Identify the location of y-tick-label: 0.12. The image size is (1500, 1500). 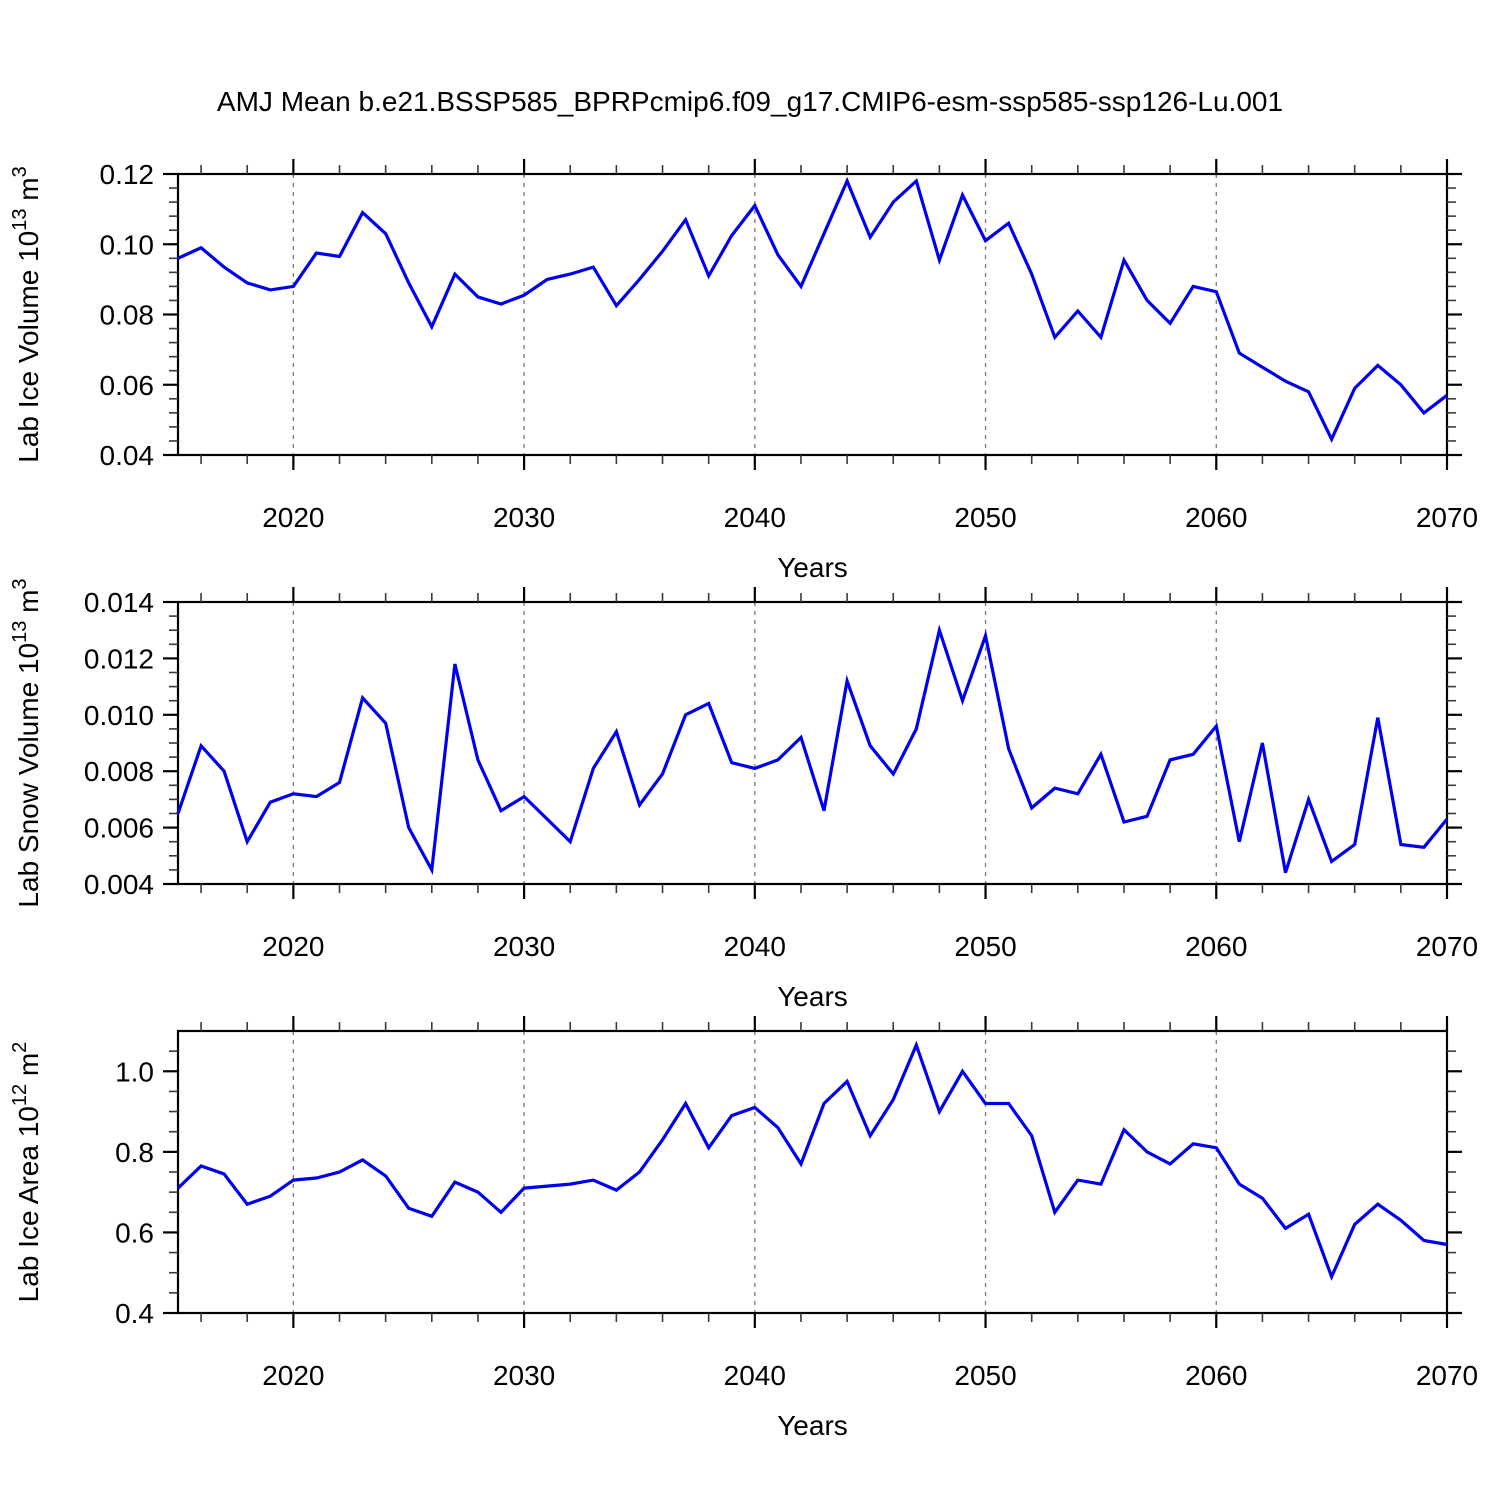
(127, 174).